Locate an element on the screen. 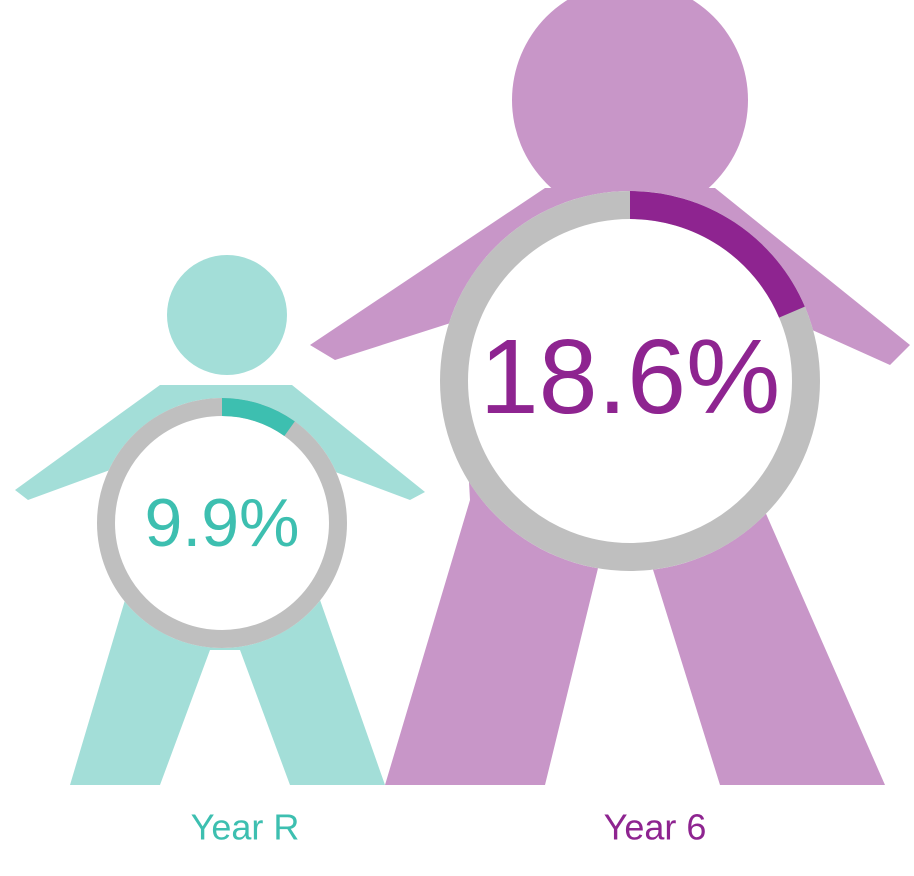 The height and width of the screenshot is (876, 914). value-label: 9.9% is located at coordinates (222, 523).